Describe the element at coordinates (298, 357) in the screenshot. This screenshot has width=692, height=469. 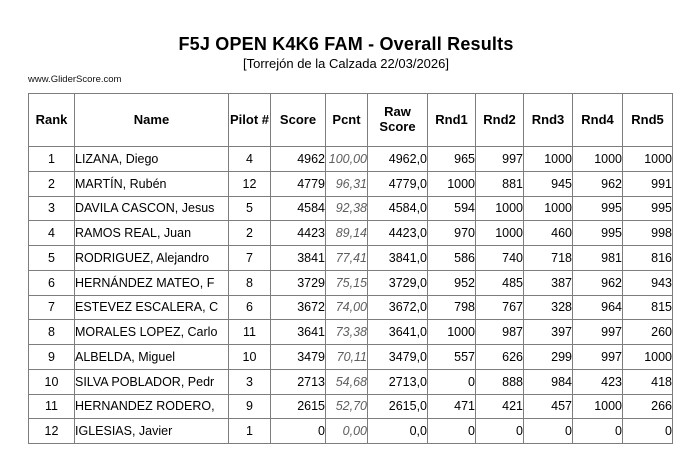
I see `cell-score: 3479` at that location.